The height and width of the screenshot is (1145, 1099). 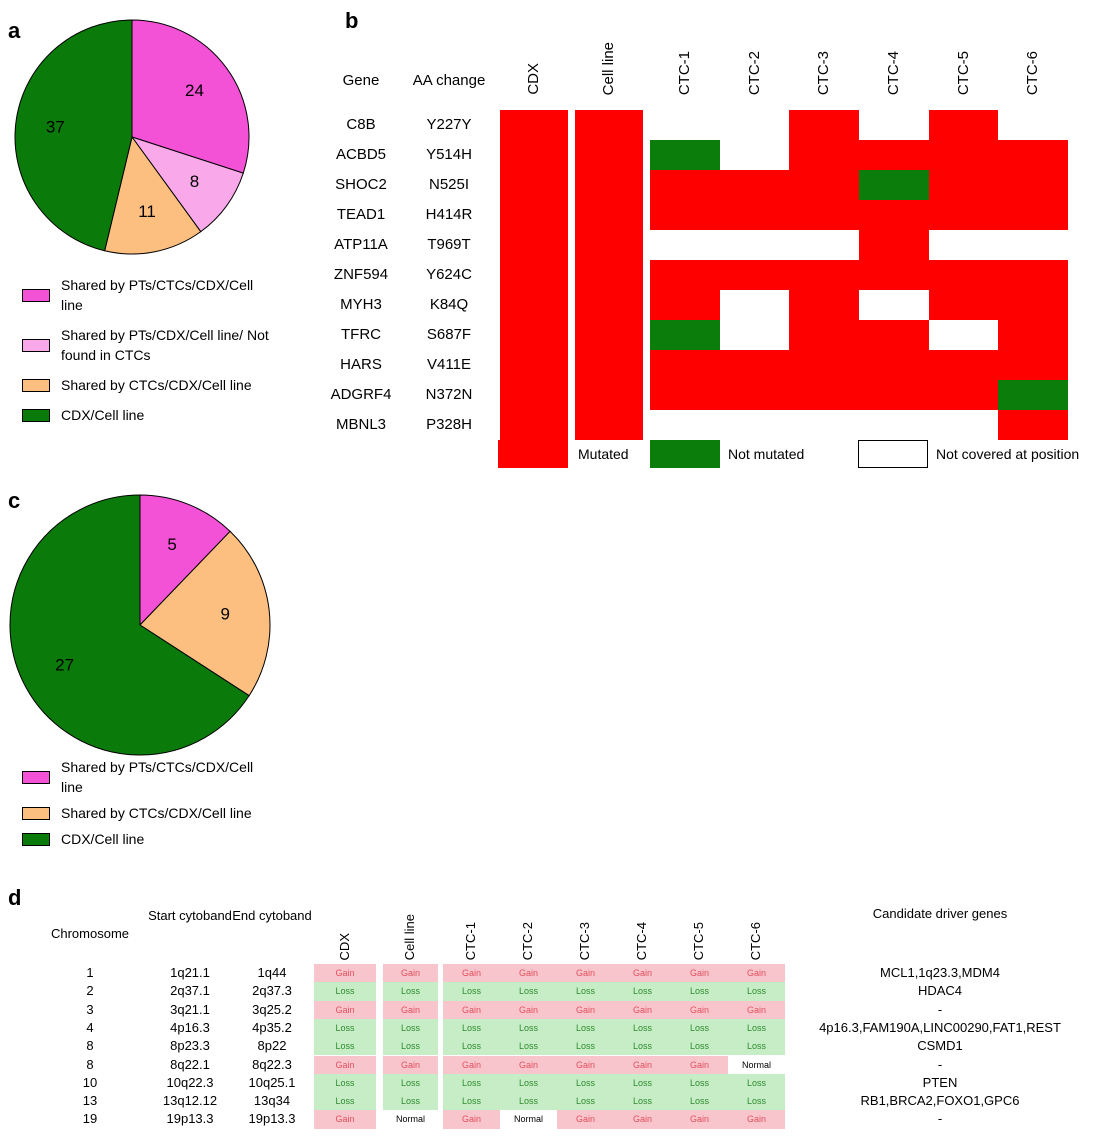 What do you see at coordinates (149, 813) in the screenshot?
I see `legend-entry: Shared by CTCs/CDX/Cell line` at bounding box center [149, 813].